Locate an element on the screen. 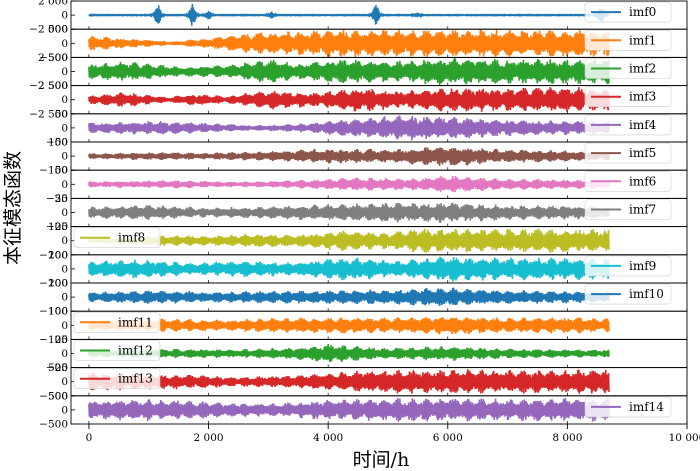  legend-imf14: imf14 is located at coordinates (628, 407).